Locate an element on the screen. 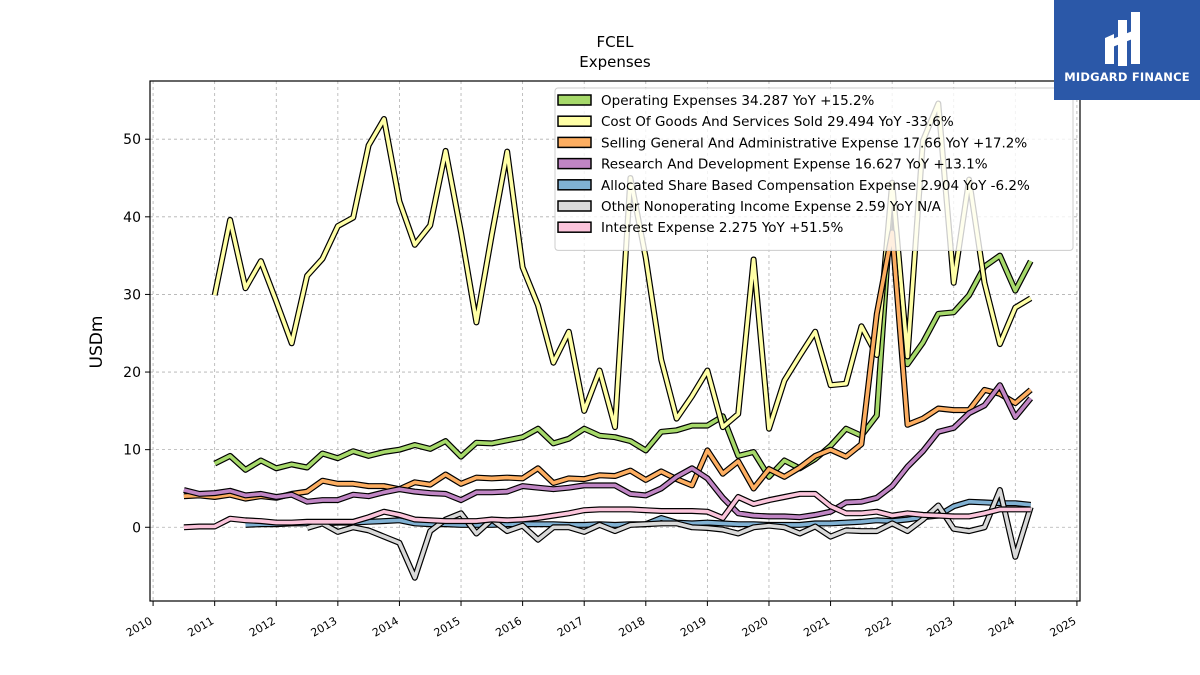 This screenshot has height=675, width=1200. legend-box is located at coordinates (814, 169).